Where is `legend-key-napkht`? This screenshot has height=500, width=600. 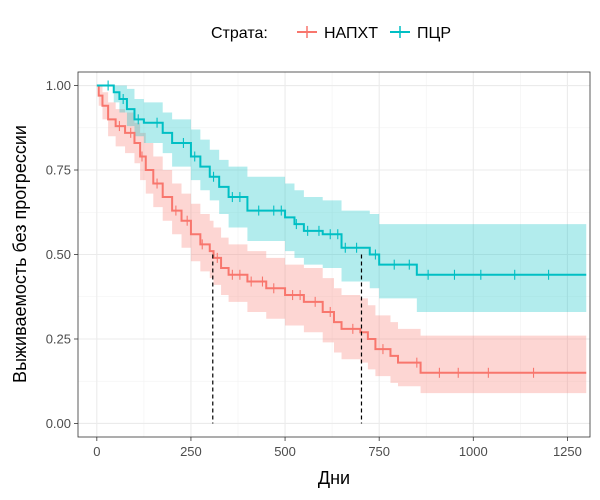 legend-key-napkht is located at coordinates (307, 32).